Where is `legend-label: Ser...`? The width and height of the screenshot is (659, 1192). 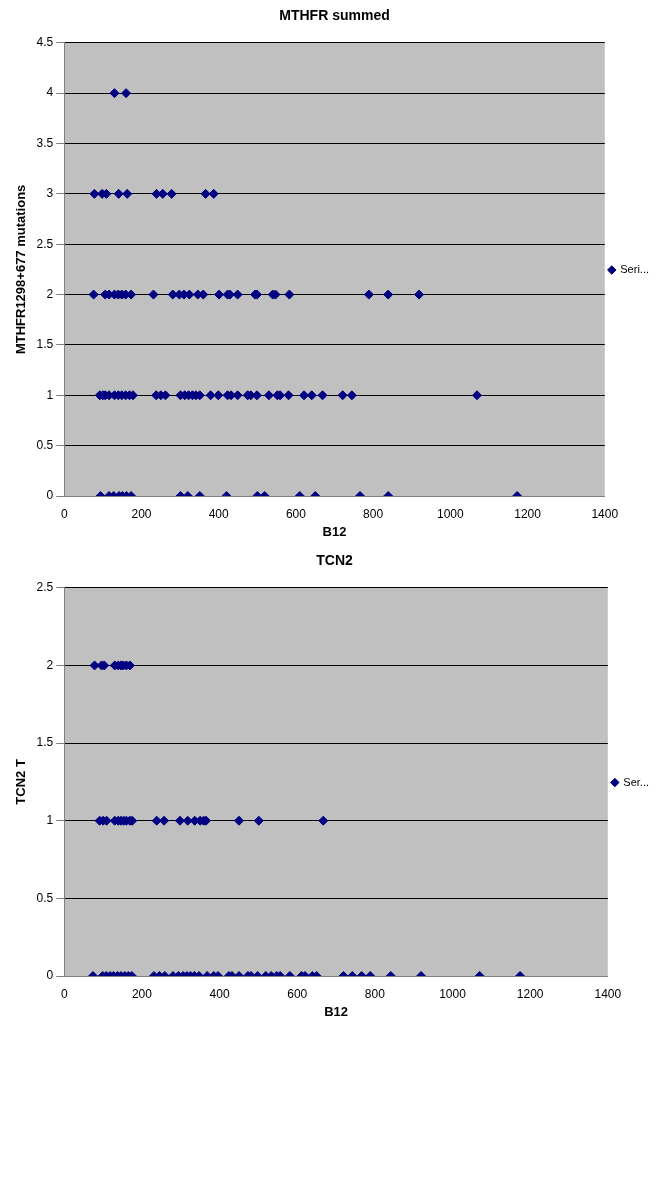 legend-label: Ser... is located at coordinates (636, 781).